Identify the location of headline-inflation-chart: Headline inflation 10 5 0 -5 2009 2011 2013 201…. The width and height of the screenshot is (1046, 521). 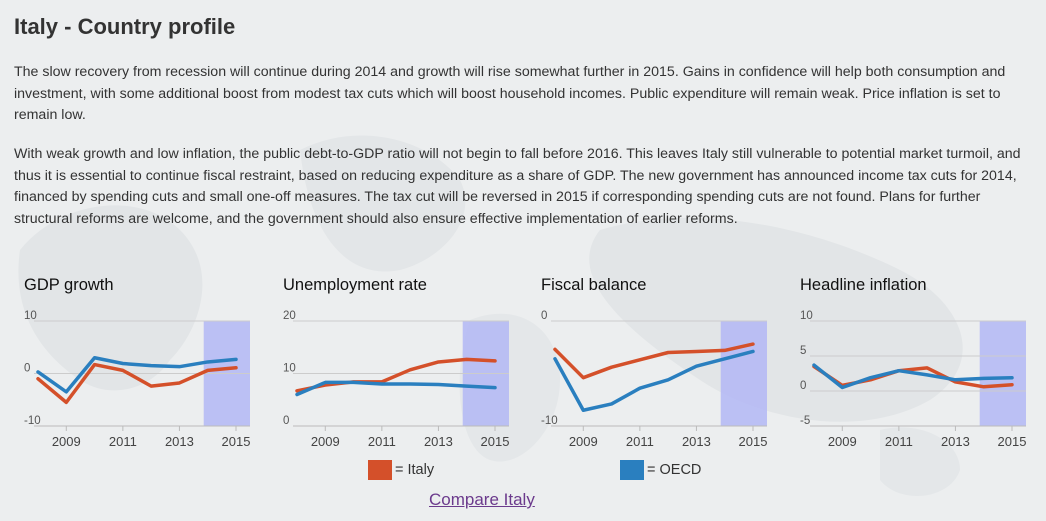
(910, 362).